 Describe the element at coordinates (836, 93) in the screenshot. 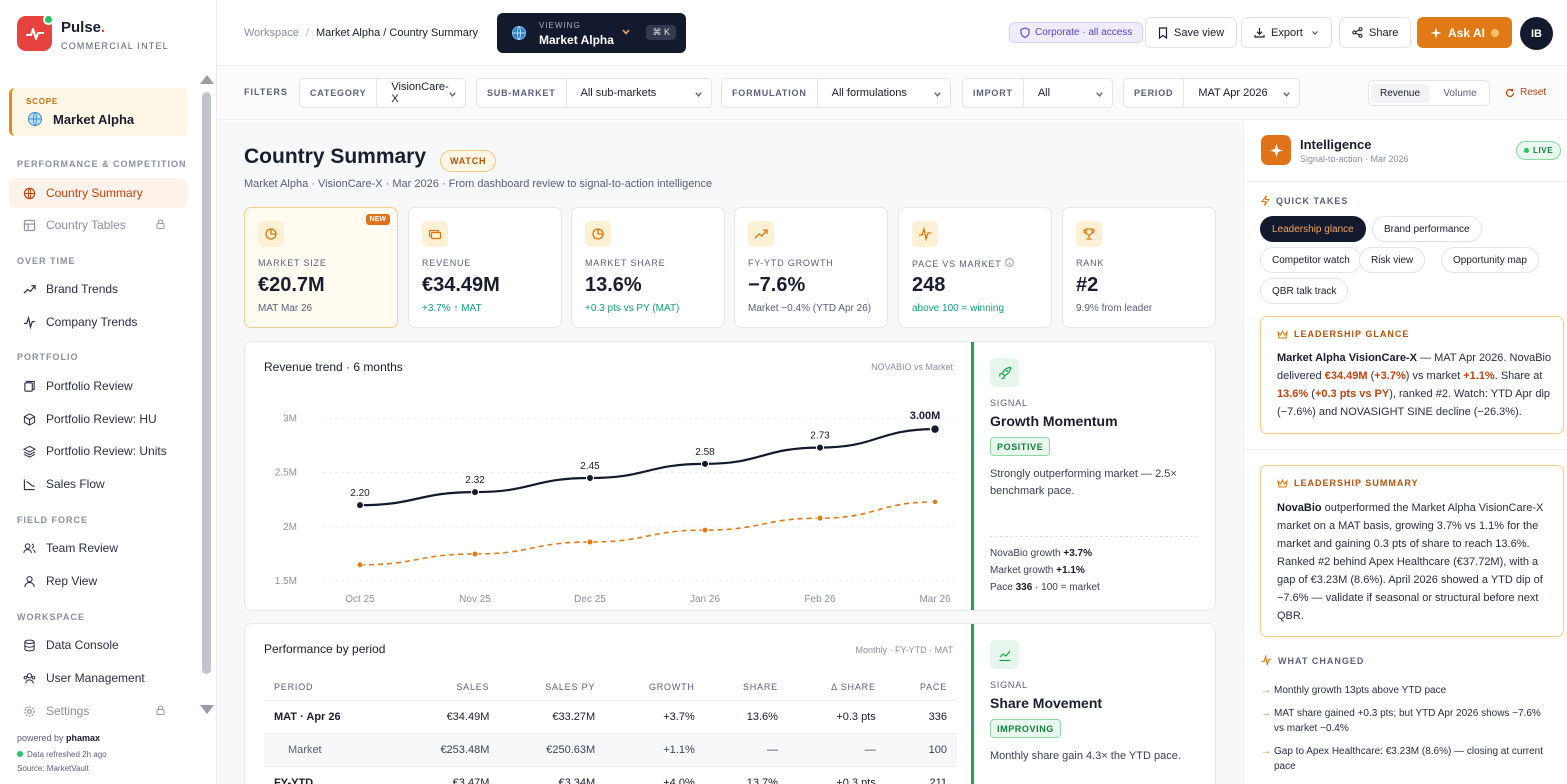

I see `formulation-filter: FORMULATION All formulations` at that location.